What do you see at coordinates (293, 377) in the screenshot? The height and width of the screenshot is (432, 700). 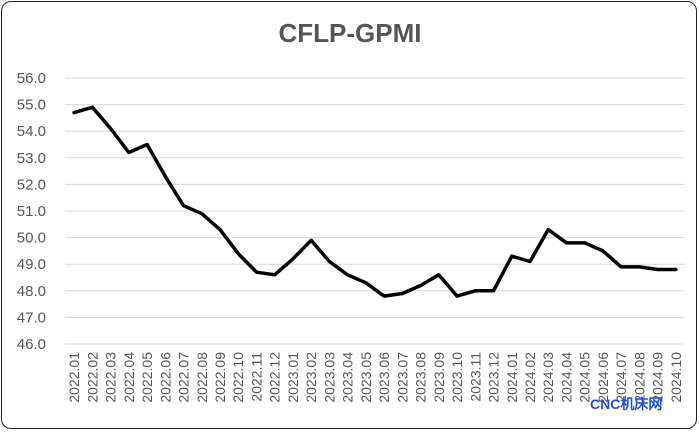 I see `x-tick-label: 2023.01` at bounding box center [293, 377].